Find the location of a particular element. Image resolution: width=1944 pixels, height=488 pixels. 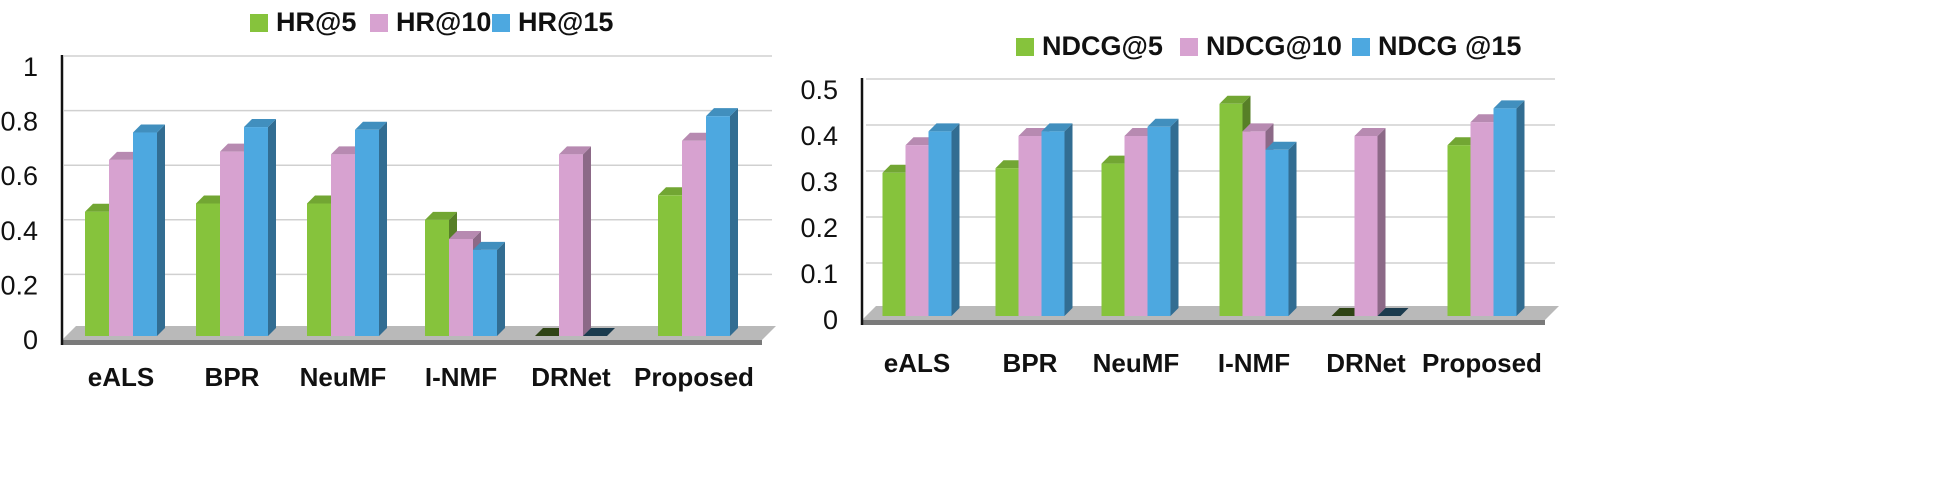

legend-entry: HR@15 is located at coordinates (552, 22).